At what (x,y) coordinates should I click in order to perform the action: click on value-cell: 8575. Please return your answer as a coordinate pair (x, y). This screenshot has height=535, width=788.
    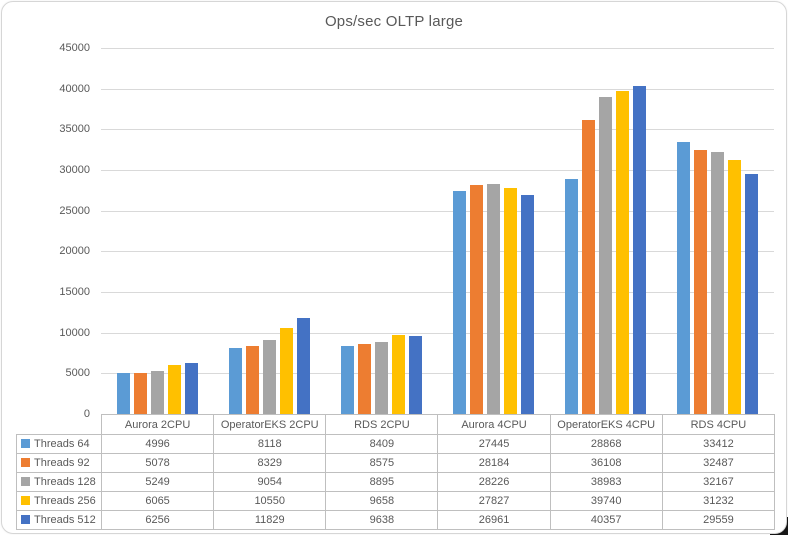
    Looking at the image, I should click on (382, 463).